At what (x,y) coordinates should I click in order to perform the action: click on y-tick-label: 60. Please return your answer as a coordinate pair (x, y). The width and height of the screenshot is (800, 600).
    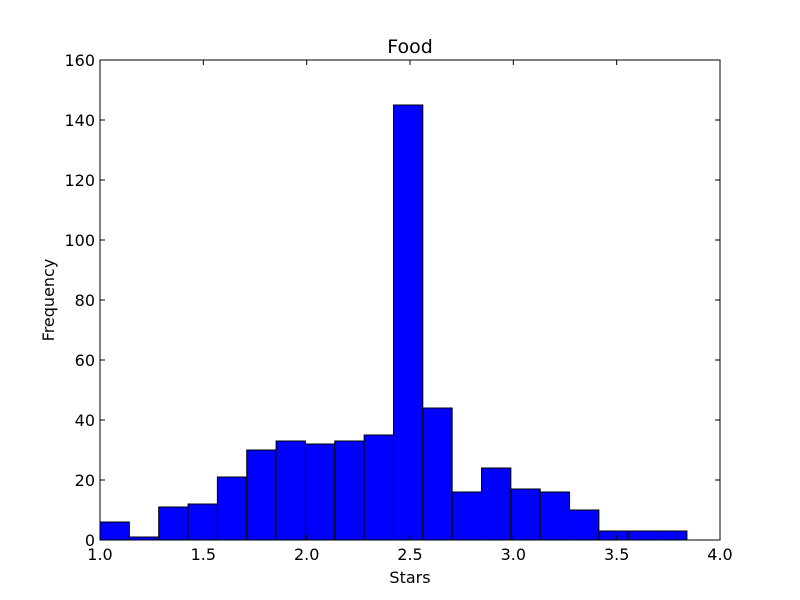
    Looking at the image, I should click on (85, 360).